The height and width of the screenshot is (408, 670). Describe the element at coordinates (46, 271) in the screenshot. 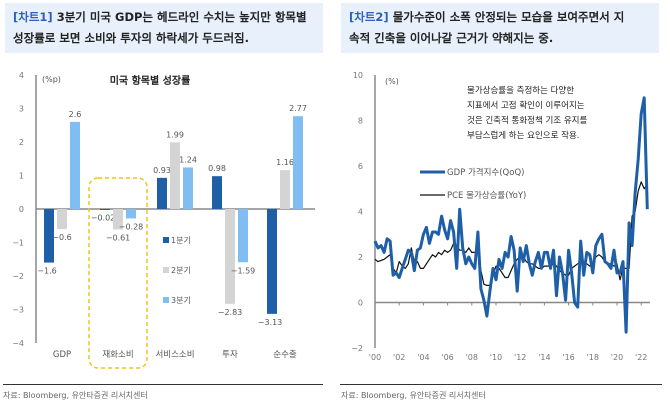

I see `data-label: −1.6` at that location.